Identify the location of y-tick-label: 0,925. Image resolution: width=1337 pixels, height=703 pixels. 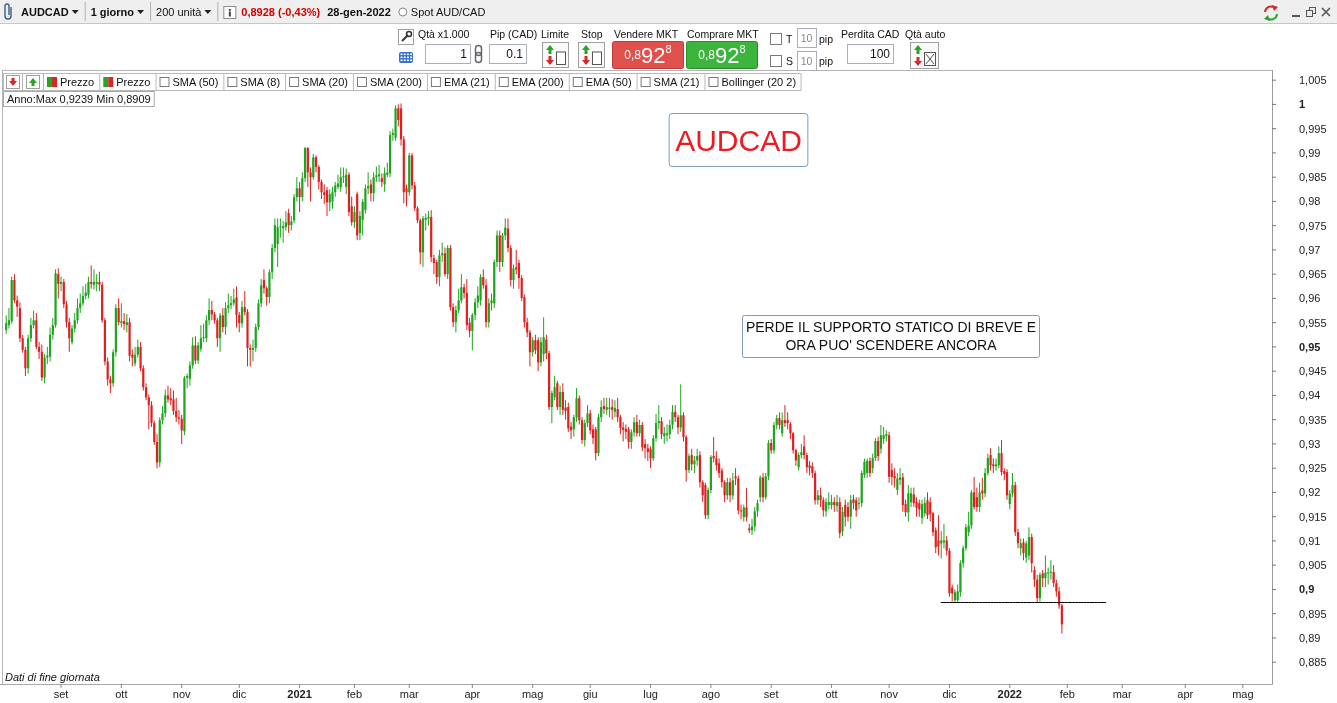
(1313, 468).